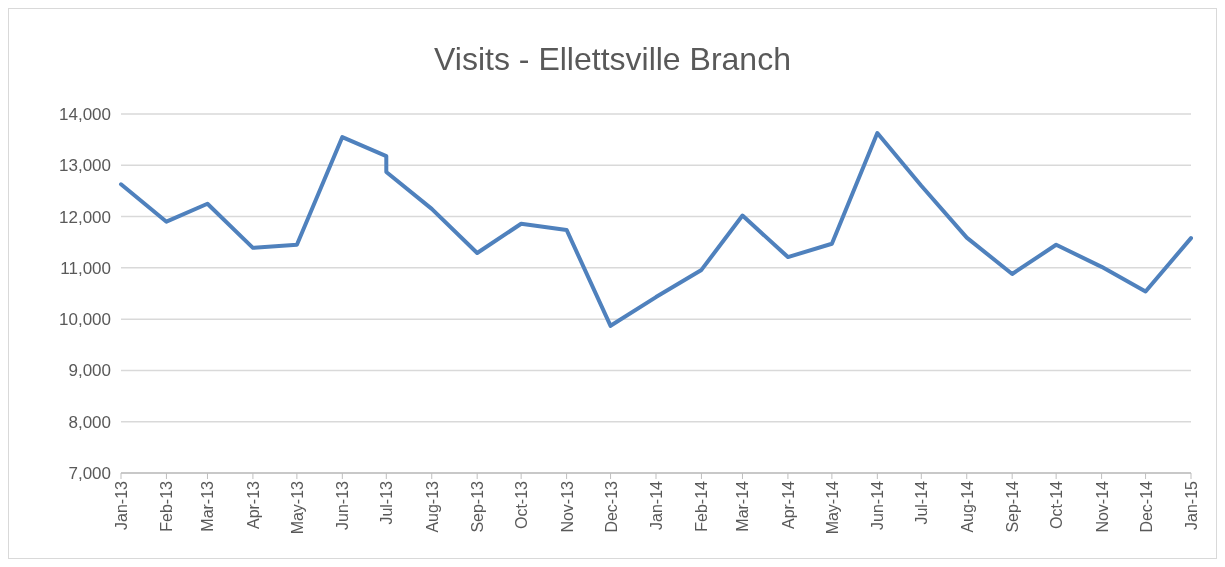 Image resolution: width=1225 pixels, height=567 pixels. Describe the element at coordinates (878, 505) in the screenshot. I see `x-tick-label: Jun-14` at that location.